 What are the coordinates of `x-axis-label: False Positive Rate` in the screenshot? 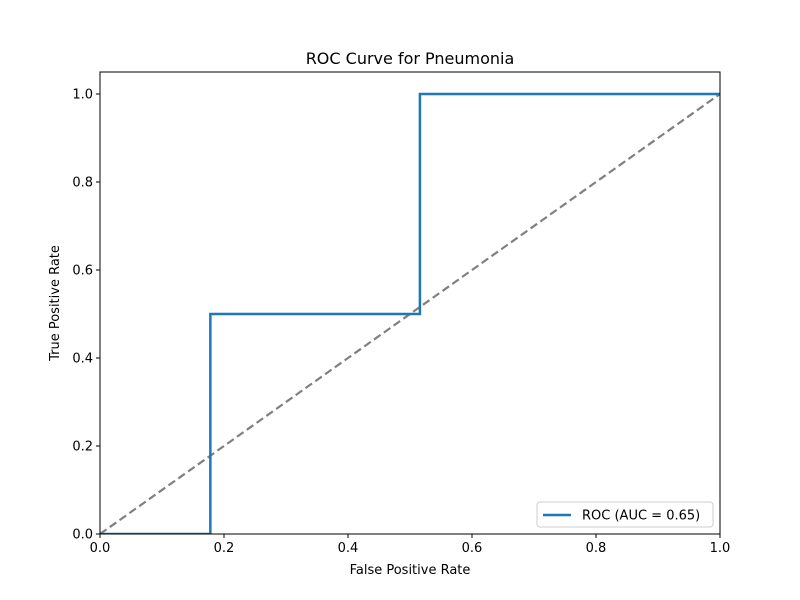 It's located at (410, 570).